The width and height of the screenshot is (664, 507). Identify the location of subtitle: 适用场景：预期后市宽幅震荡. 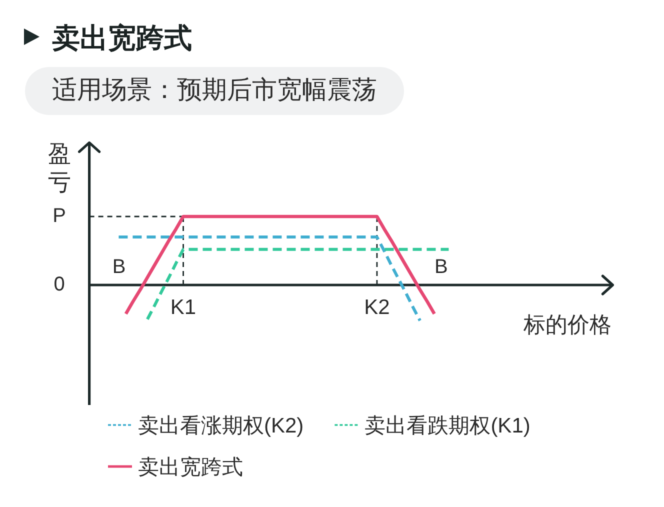
(214, 90).